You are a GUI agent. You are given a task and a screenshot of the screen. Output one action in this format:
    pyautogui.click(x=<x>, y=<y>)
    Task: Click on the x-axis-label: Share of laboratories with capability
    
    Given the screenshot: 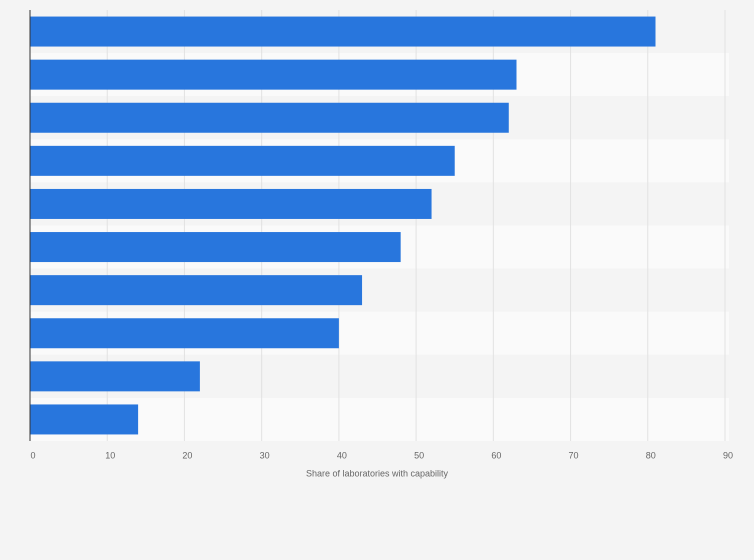 What is the action you would take?
    pyautogui.click(x=377, y=473)
    